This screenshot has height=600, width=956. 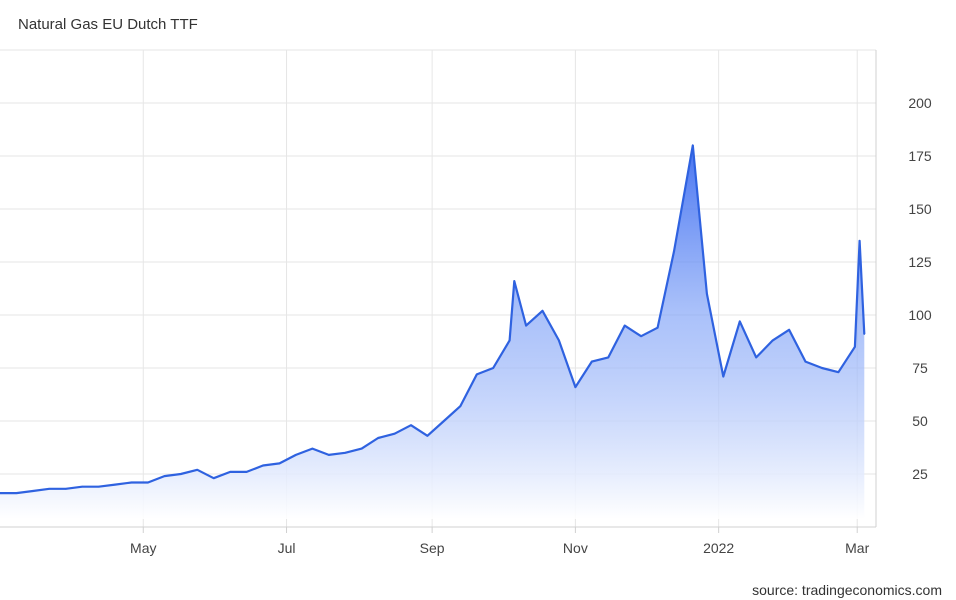 What do you see at coordinates (920, 103) in the screenshot?
I see `y-tick-label: 200` at bounding box center [920, 103].